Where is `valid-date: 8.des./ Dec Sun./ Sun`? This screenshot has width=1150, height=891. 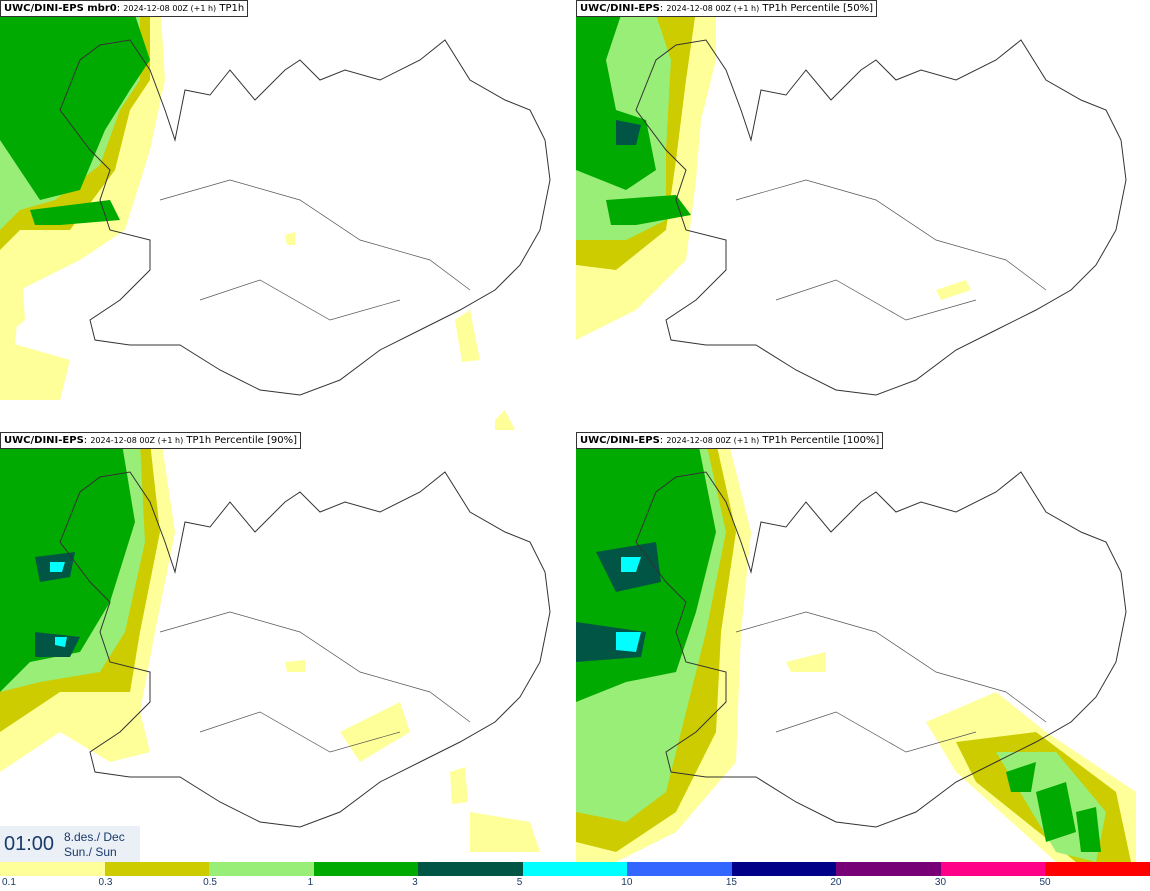
valid-date: 8.des./ Dec Sun./ Sun is located at coordinates (94, 845).